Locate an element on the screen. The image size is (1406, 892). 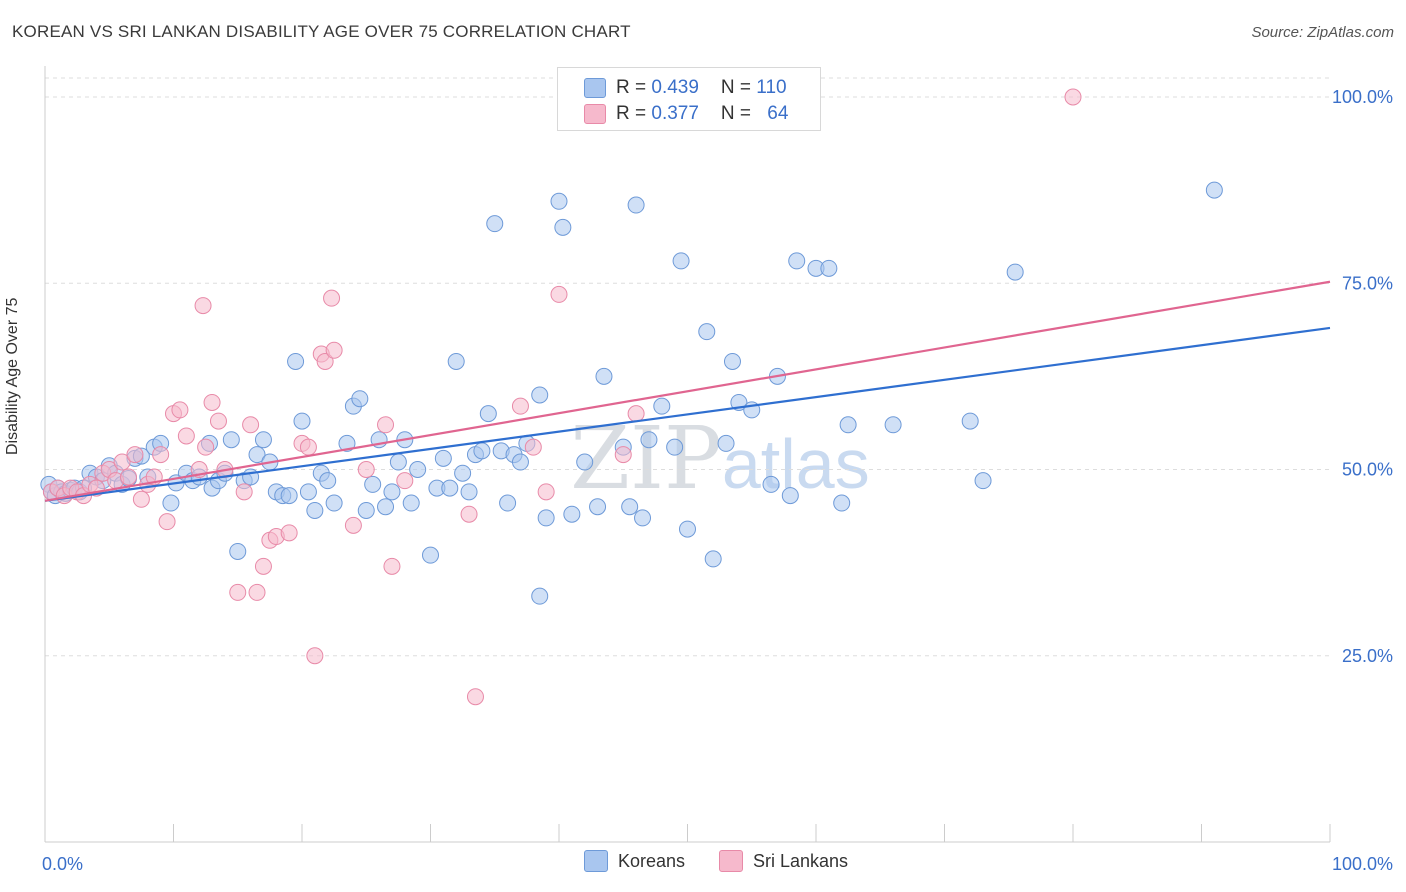
bottom-legend-koreans: Koreans is located at coordinates (634, 861).